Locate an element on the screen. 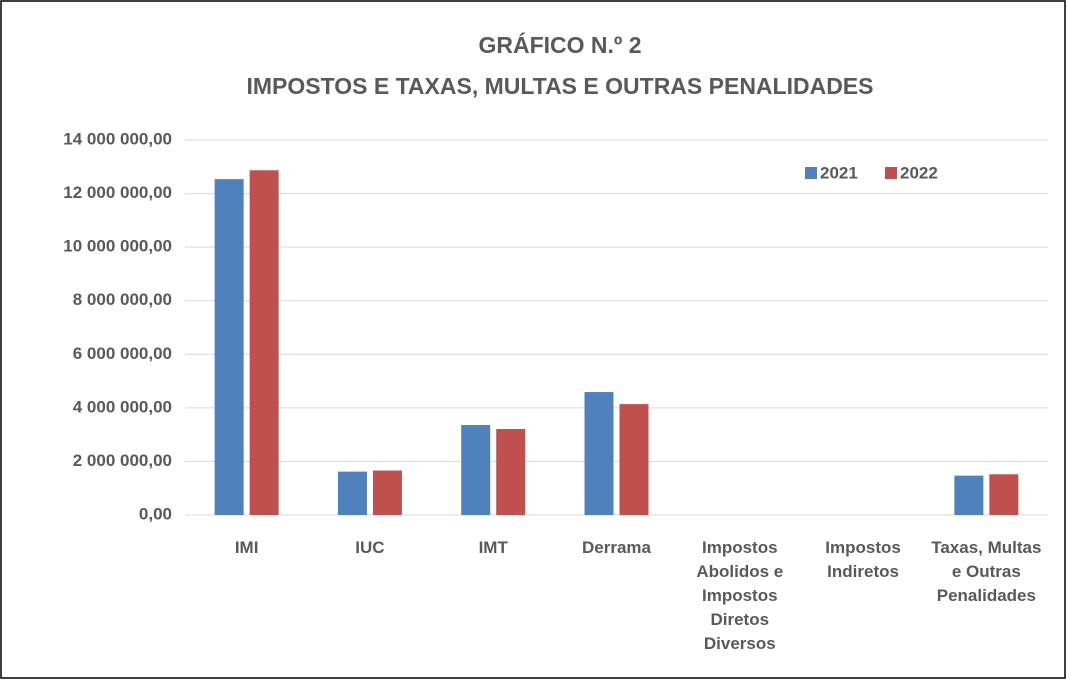 The height and width of the screenshot is (680, 1067). y-tick-label: 0,00 is located at coordinates (155, 513).